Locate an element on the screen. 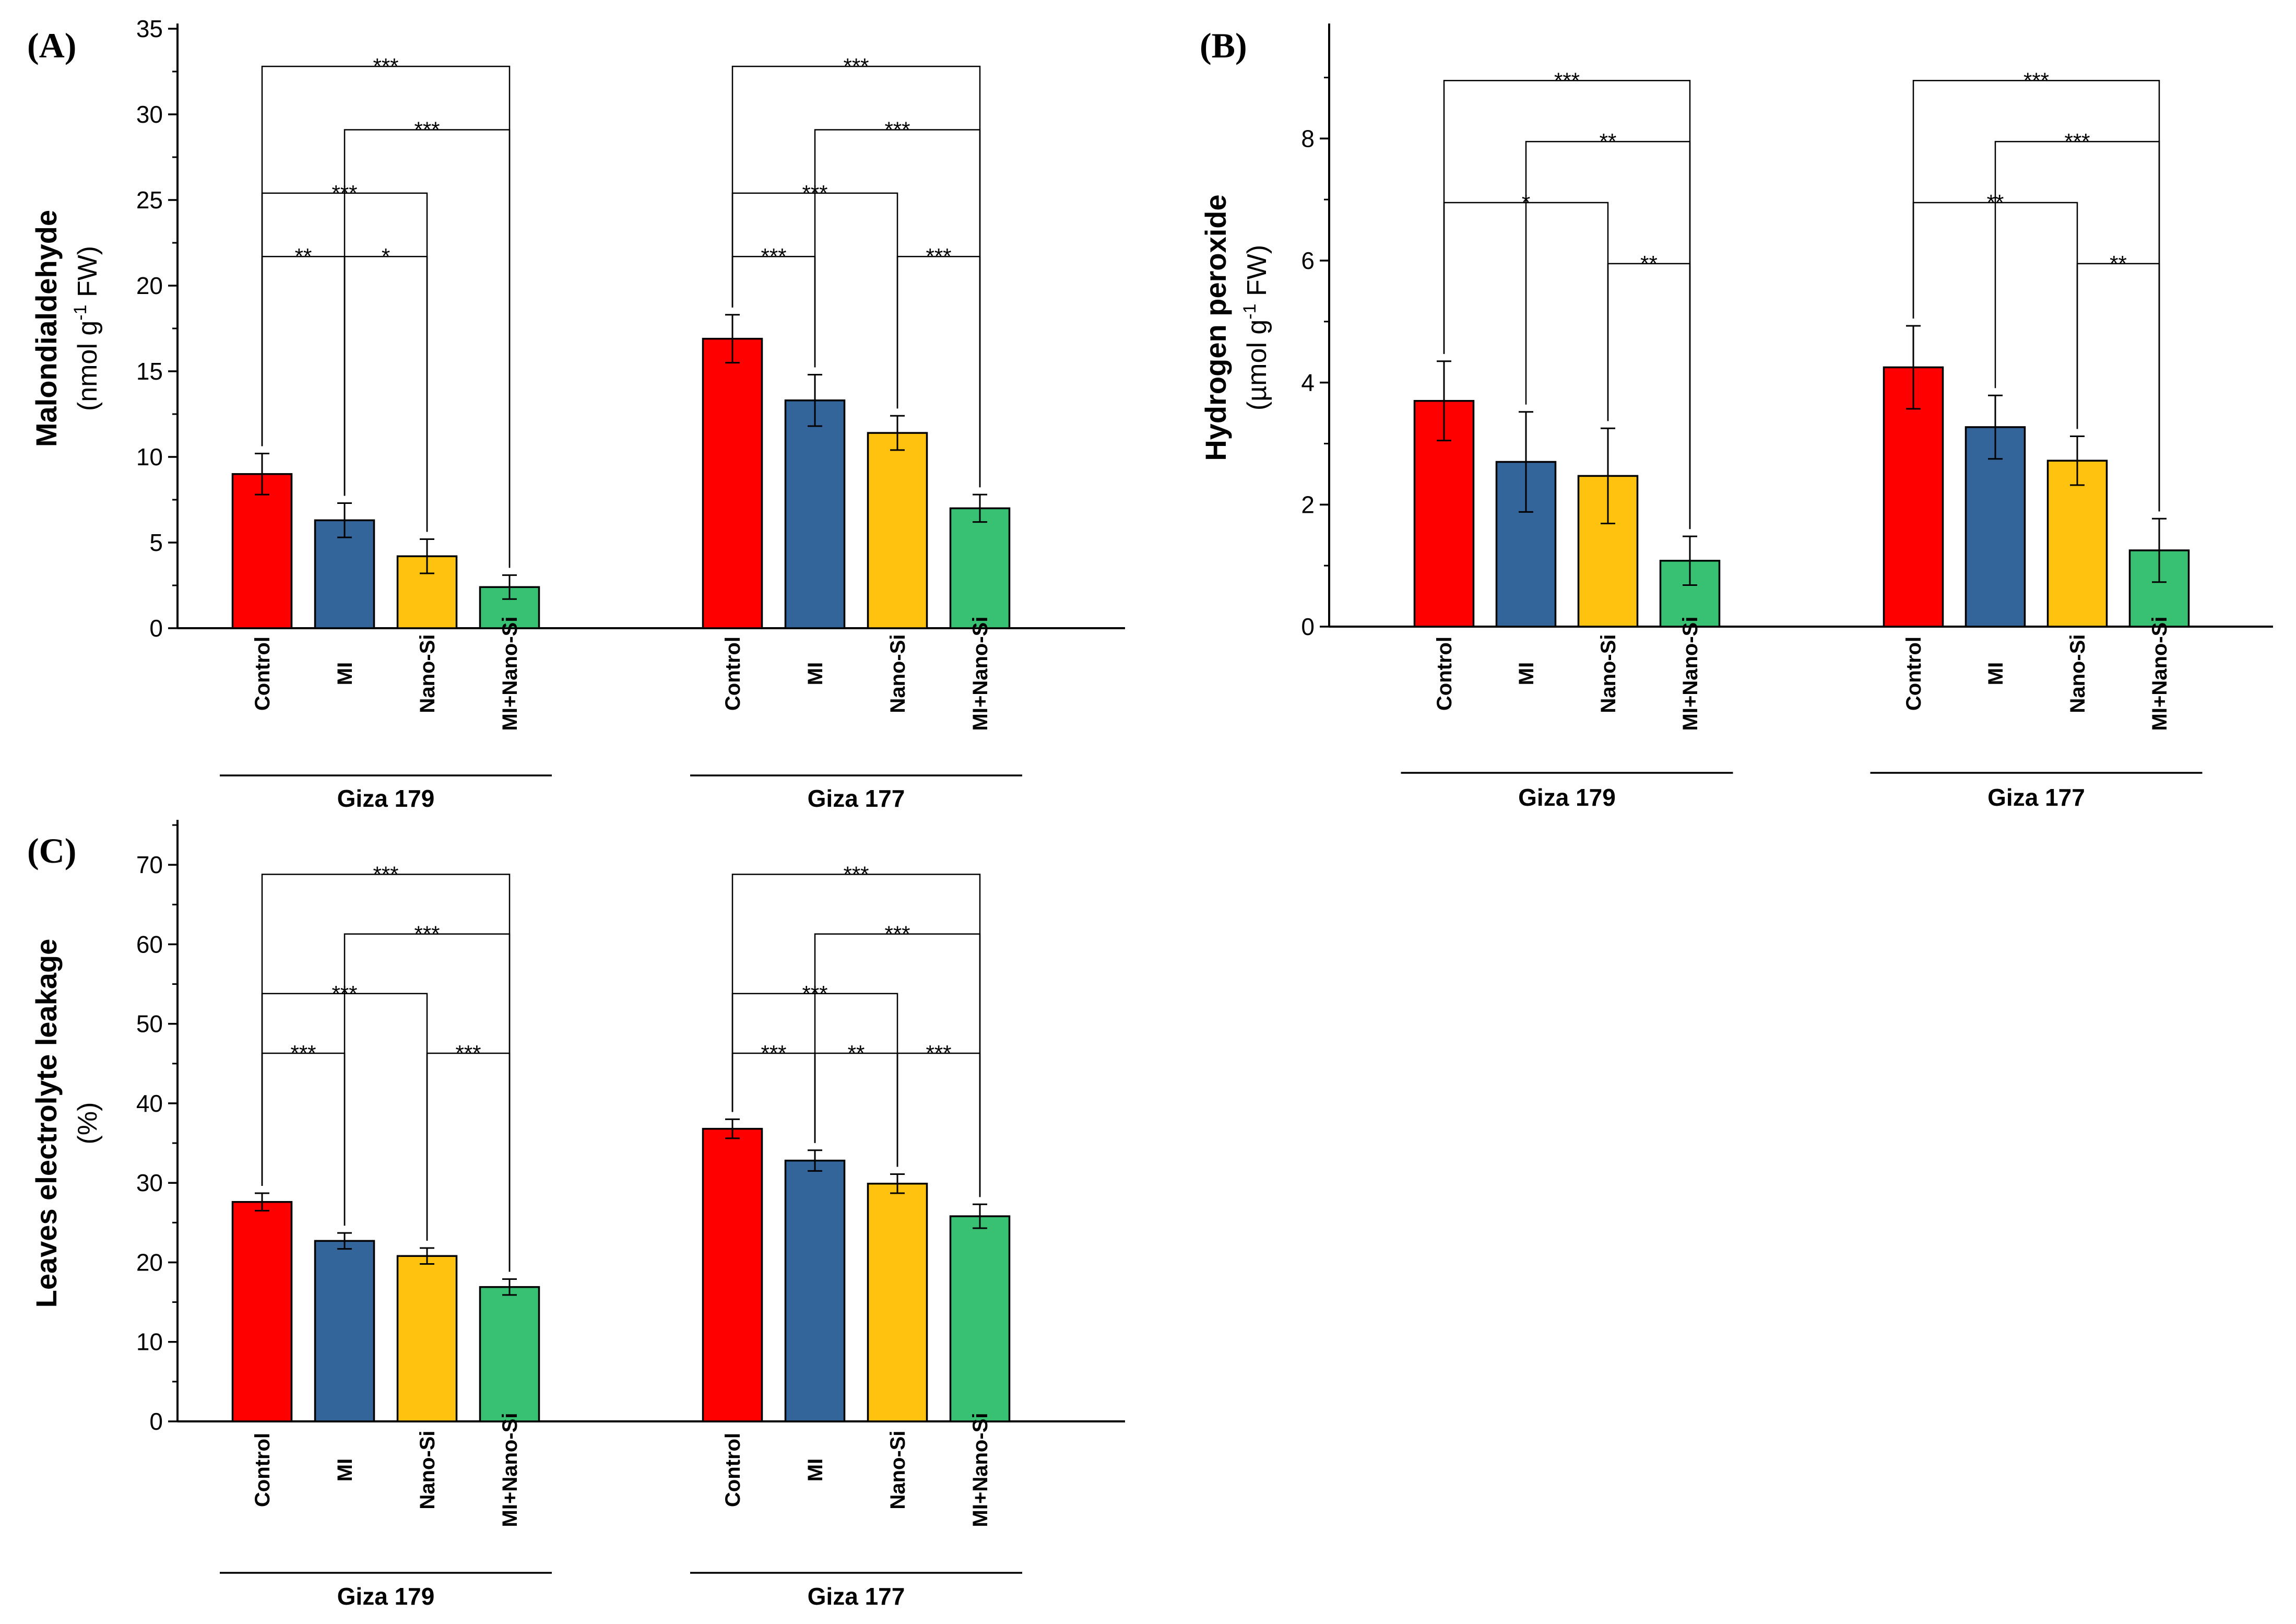  y-tick-label: 60 is located at coordinates (149, 944).